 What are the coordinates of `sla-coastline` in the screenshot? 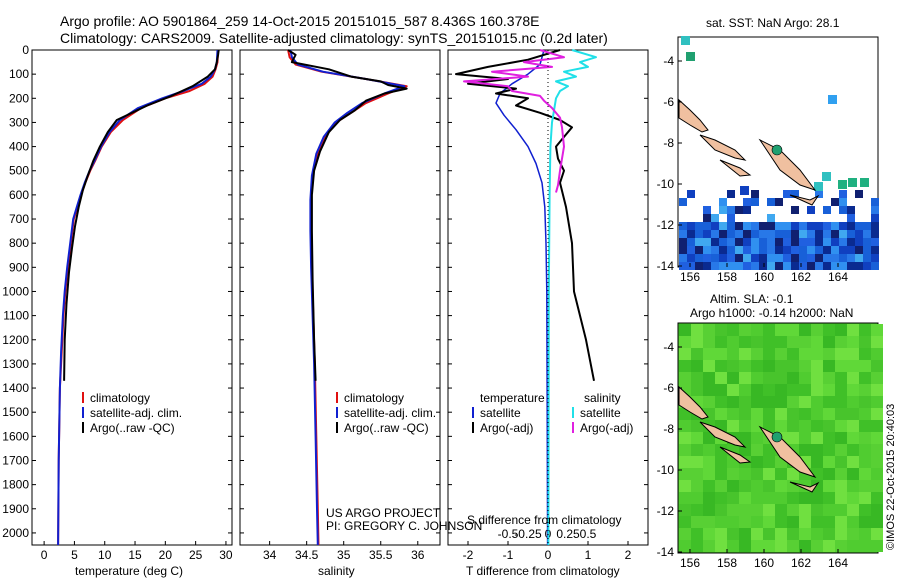 It's located at (749, 439).